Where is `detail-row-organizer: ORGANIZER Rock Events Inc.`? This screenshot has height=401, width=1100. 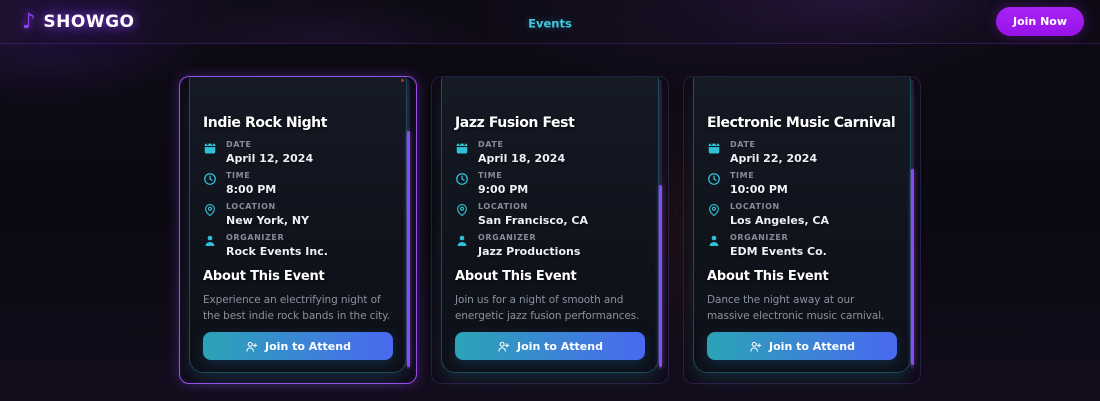
detail-row-organizer: ORGANIZER Rock Events Inc. is located at coordinates (298, 245).